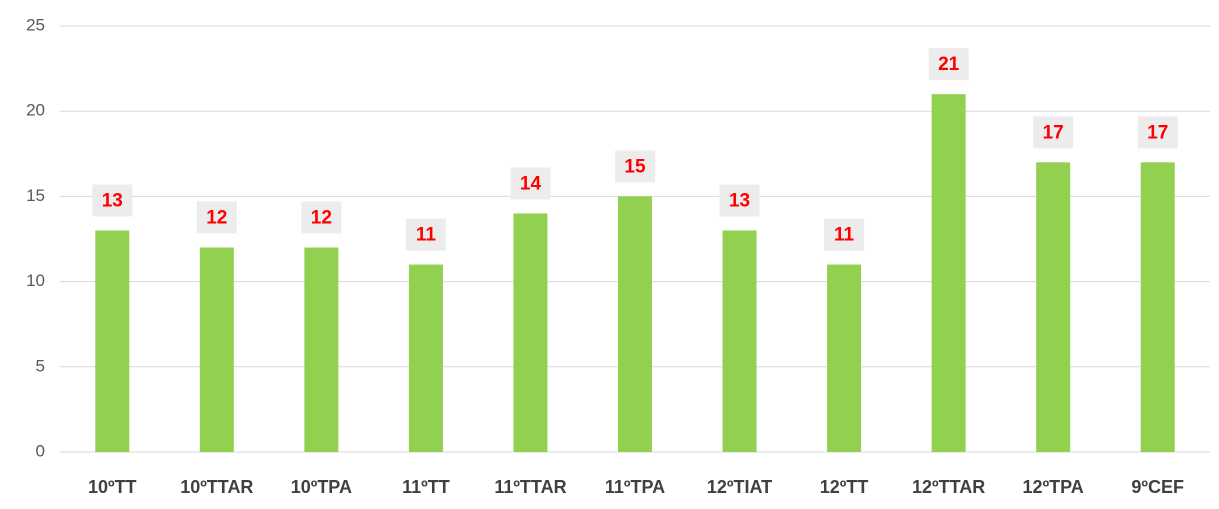 The width and height of the screenshot is (1219, 509). Describe the element at coordinates (739, 487) in the screenshot. I see `x-tick-label: 12ºTIAT` at that location.